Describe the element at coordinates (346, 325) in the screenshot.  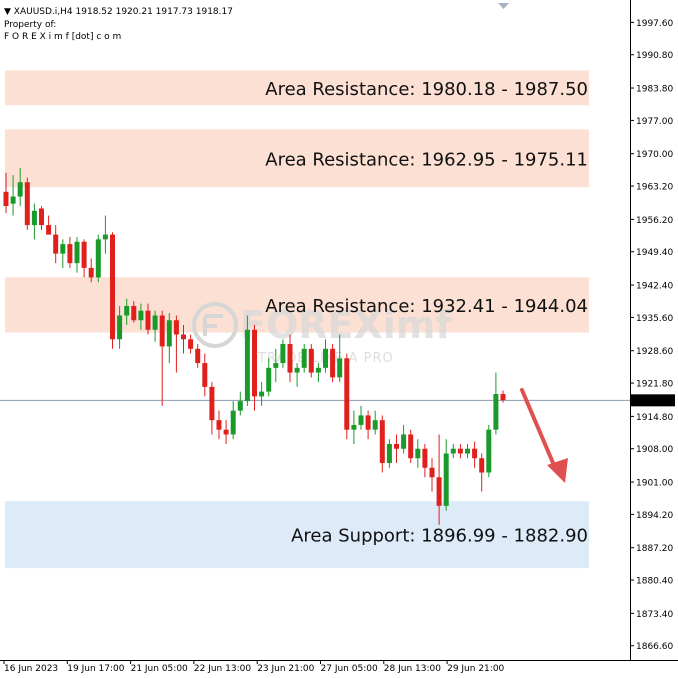
I see `watermark-brand: FOREXimf` at that location.